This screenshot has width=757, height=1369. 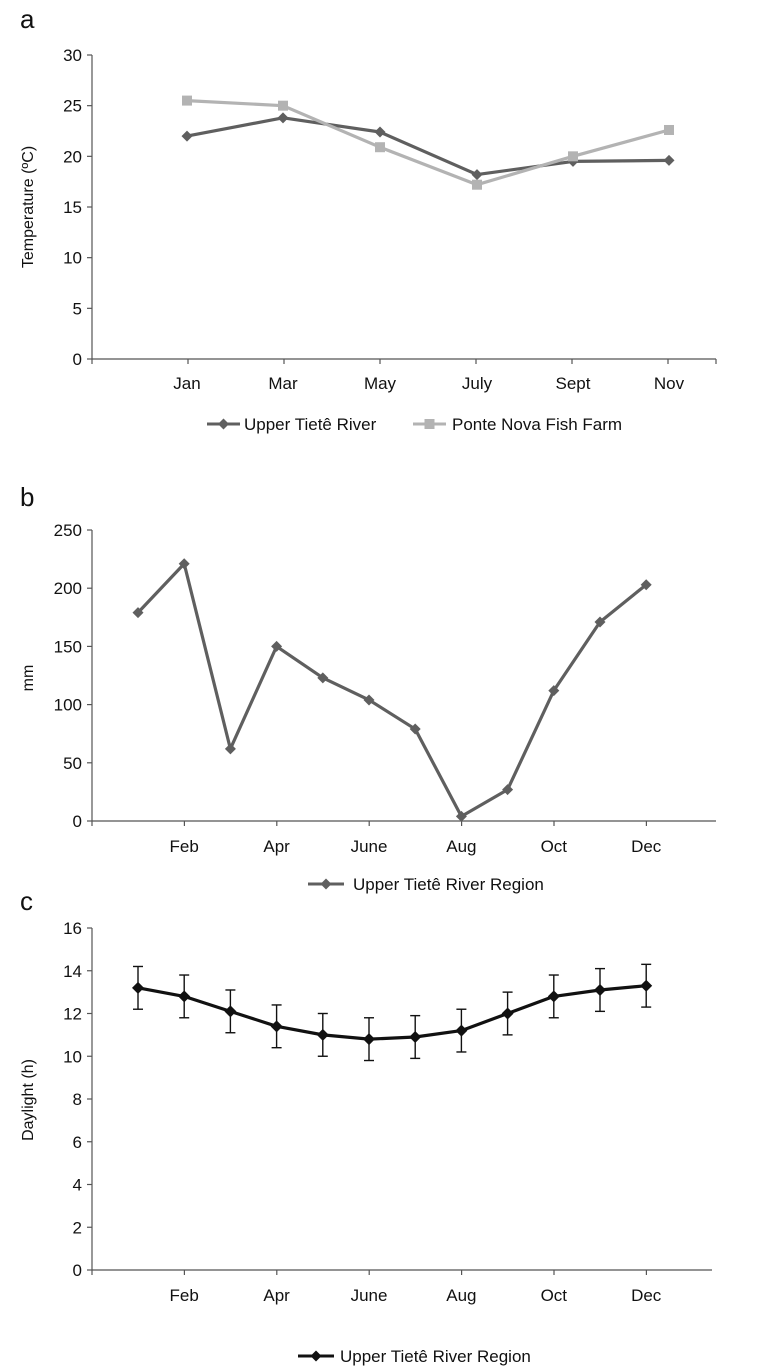 I want to click on y-tick-label: 100, so click(x=68, y=705).